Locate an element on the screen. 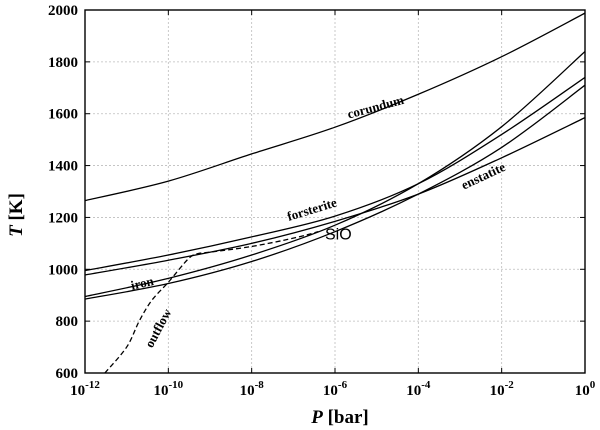  y-tick-label: 800 is located at coordinates (67, 322).